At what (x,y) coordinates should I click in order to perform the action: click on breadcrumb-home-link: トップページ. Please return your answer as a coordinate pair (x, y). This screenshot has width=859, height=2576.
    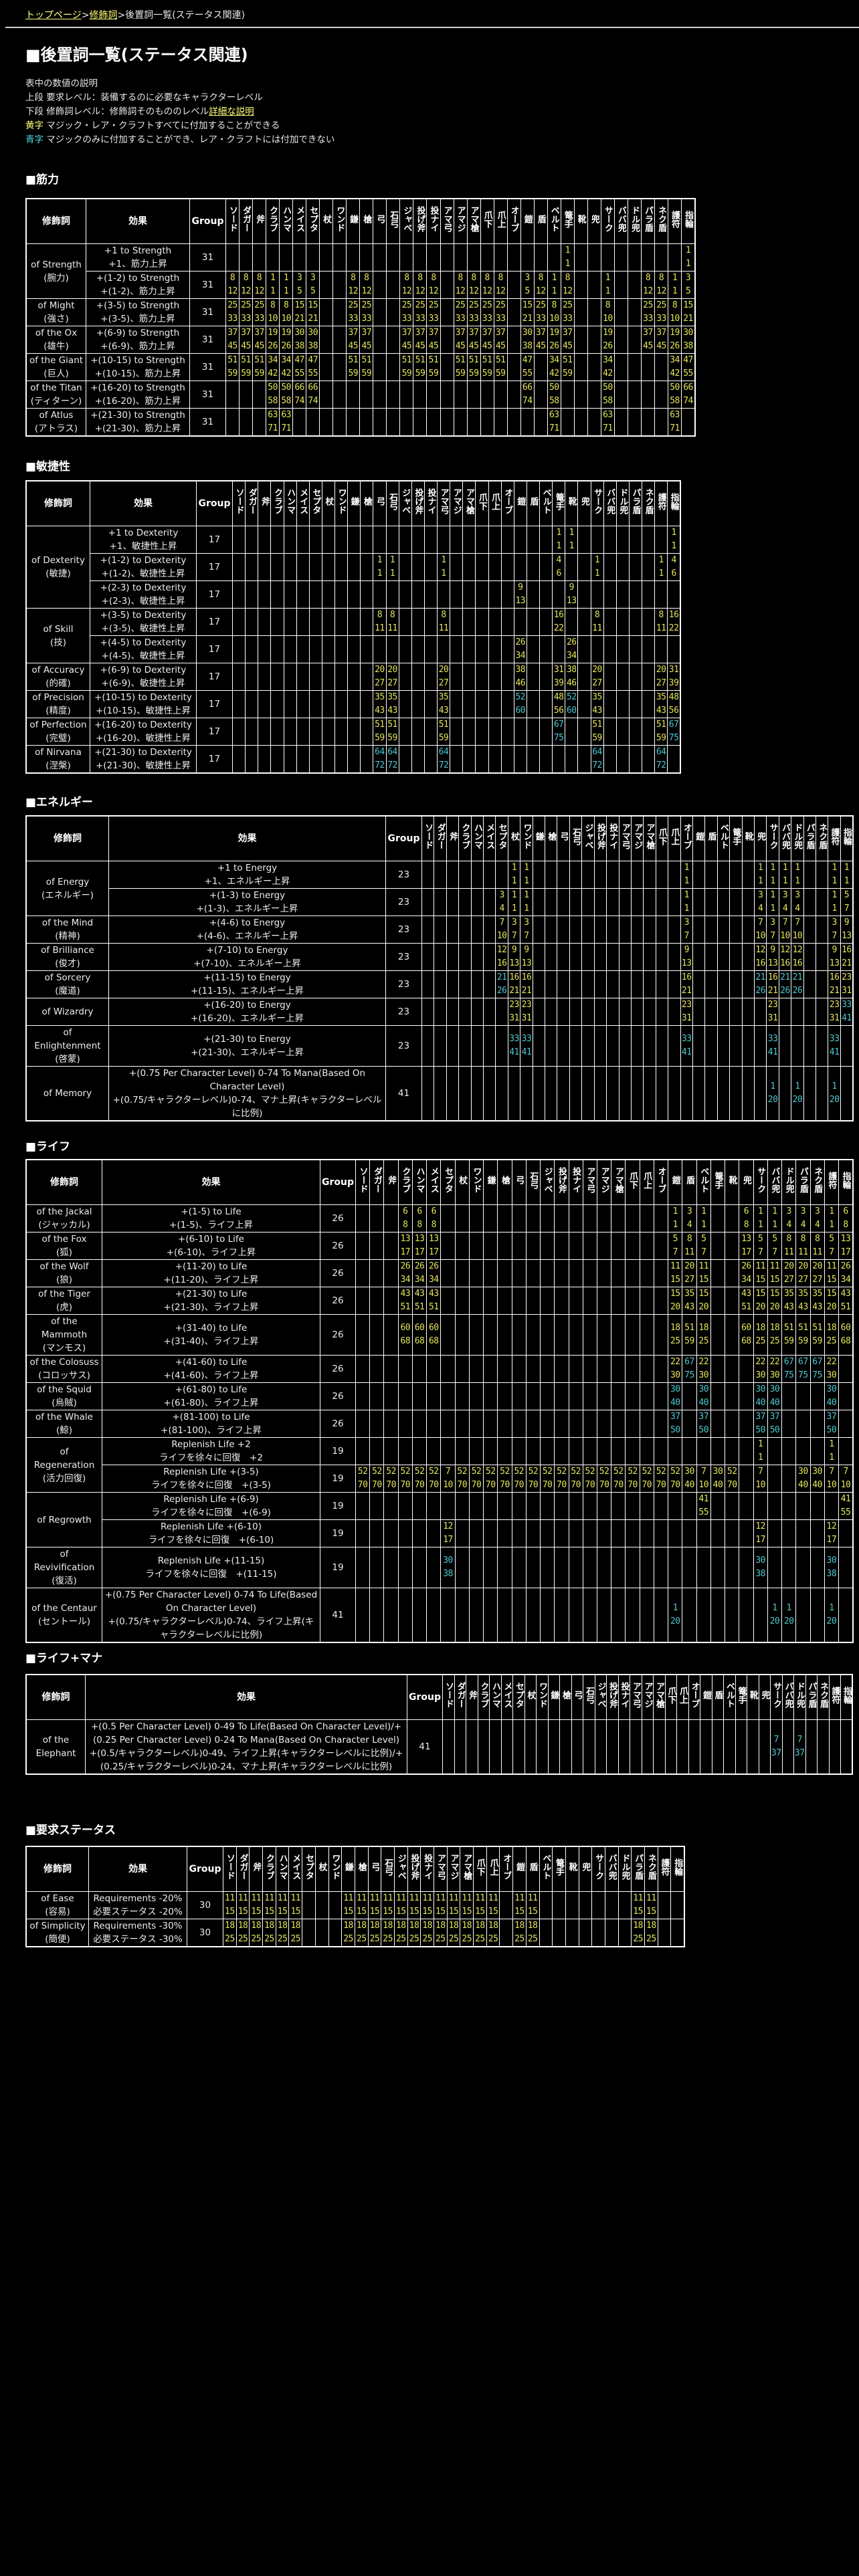
    Looking at the image, I should click on (54, 15).